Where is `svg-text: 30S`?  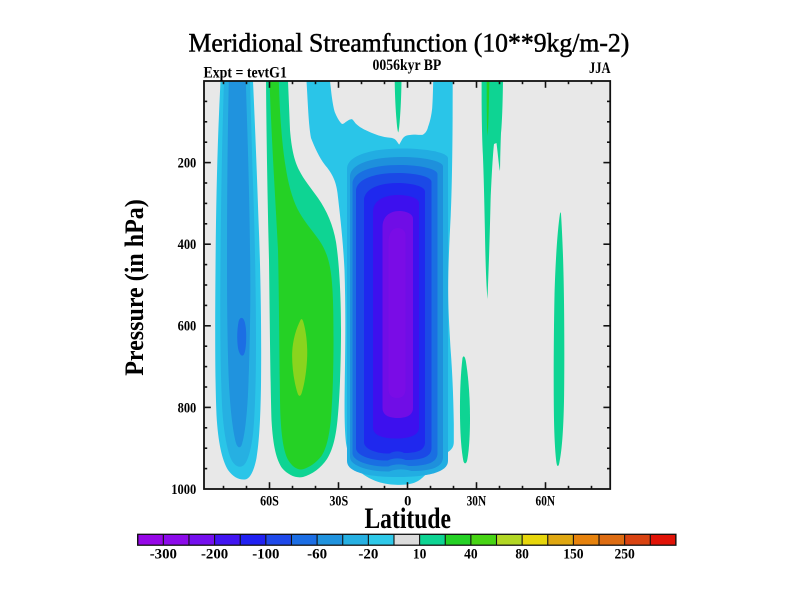 svg-text: 30S is located at coordinates (338, 501).